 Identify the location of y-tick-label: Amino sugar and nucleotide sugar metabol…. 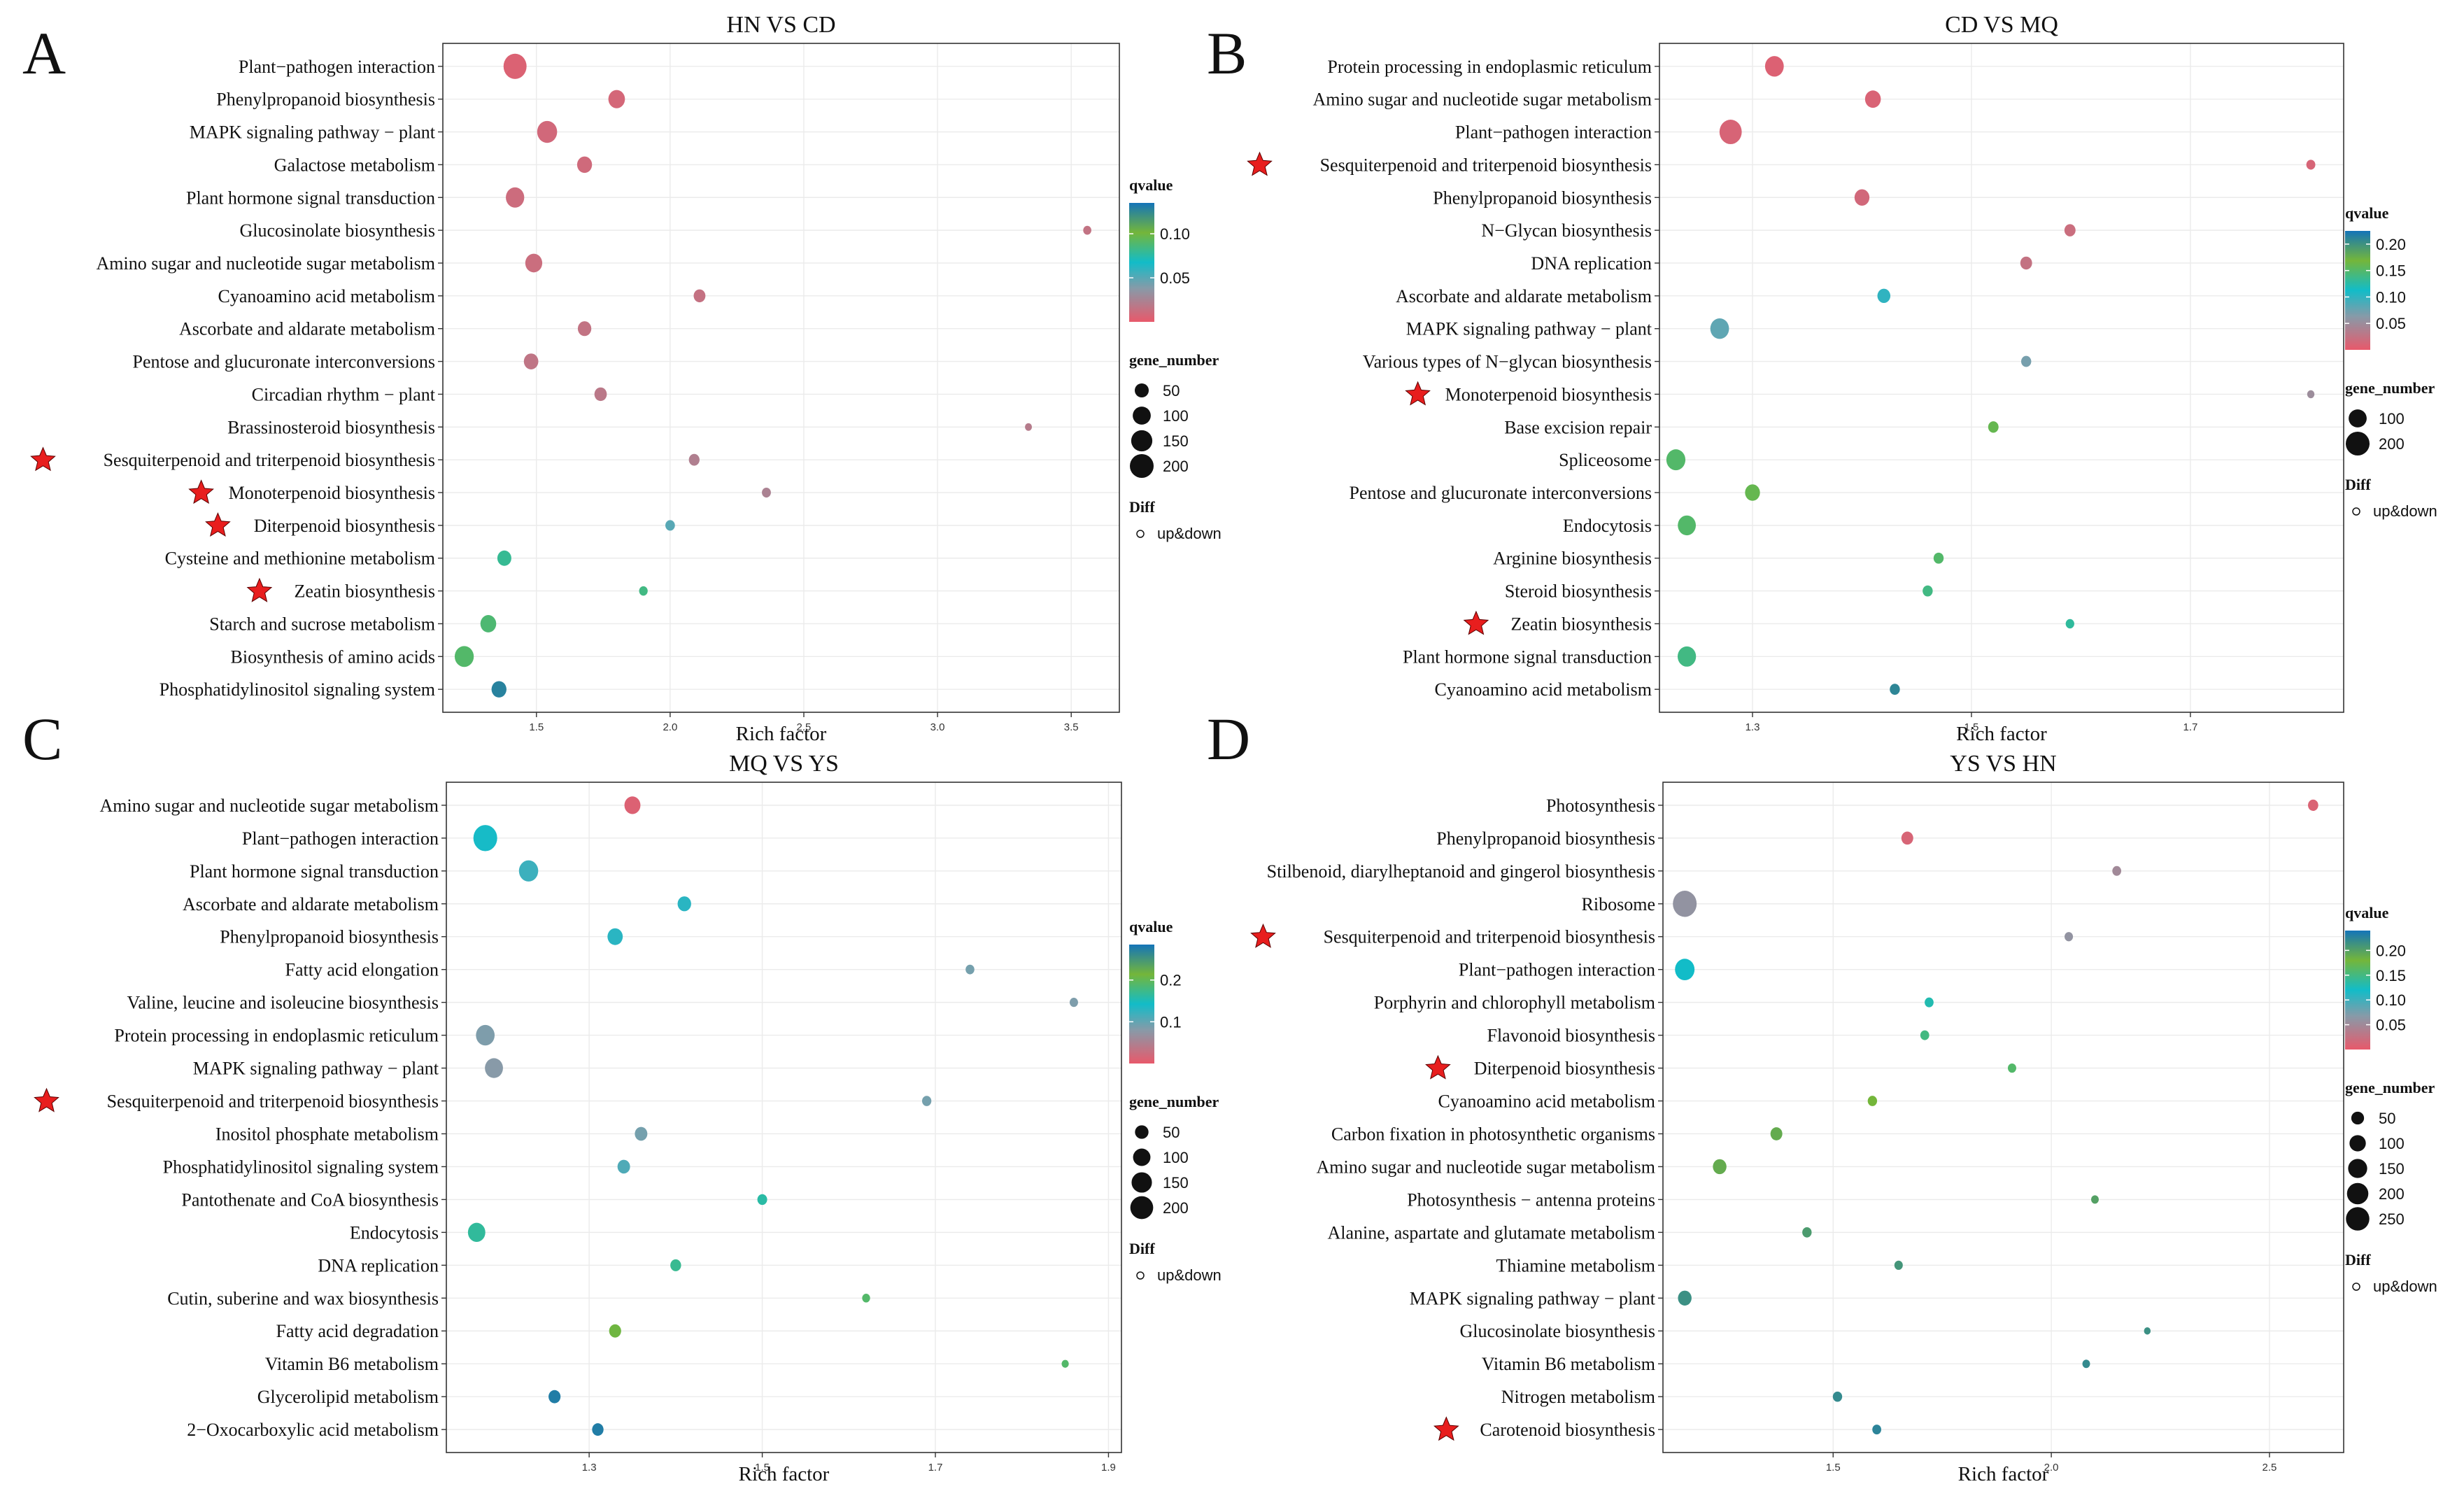
(1485, 1167).